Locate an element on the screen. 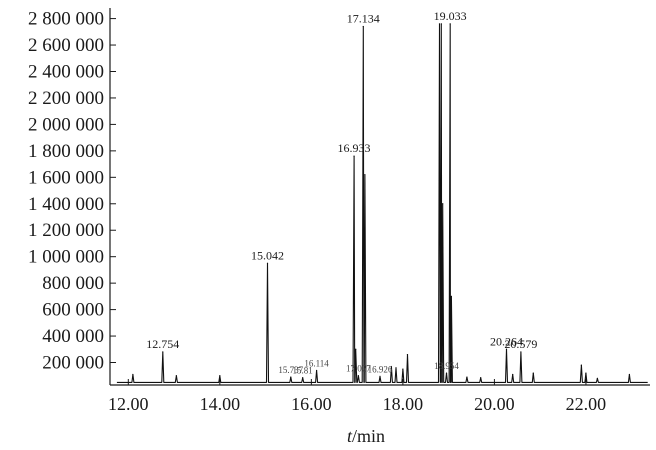 The width and height of the screenshot is (656, 450). x-tick-label: 22.00 is located at coordinates (586, 404).